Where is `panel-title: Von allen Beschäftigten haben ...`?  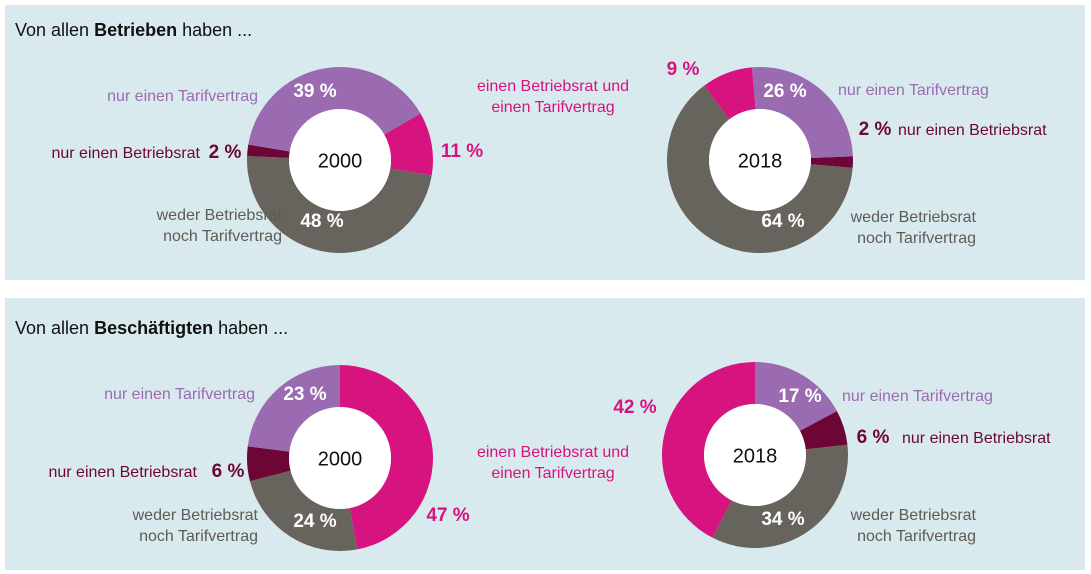 panel-title: Von allen Beschäftigten haben ... is located at coordinates (151, 328).